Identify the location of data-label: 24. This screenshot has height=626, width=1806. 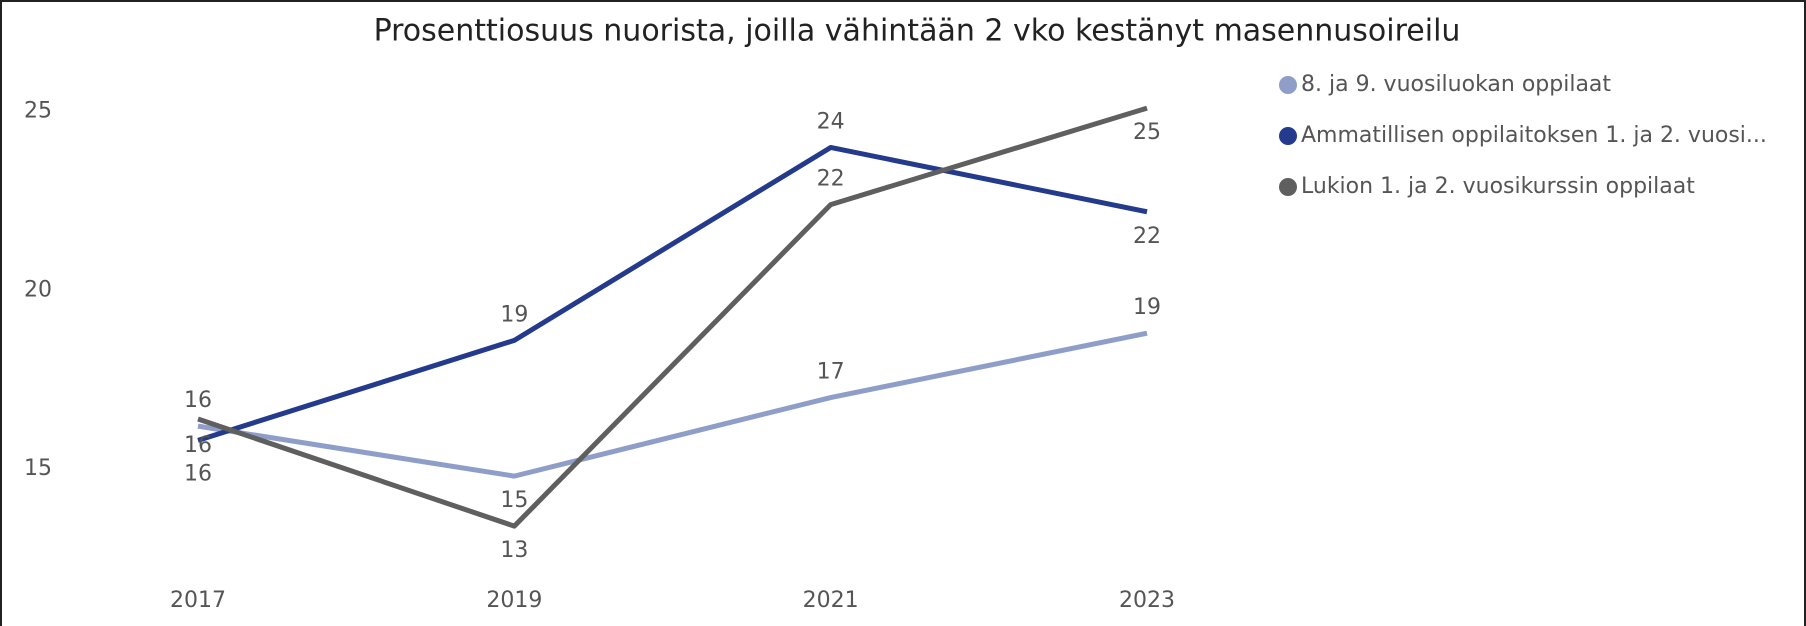
(831, 121).